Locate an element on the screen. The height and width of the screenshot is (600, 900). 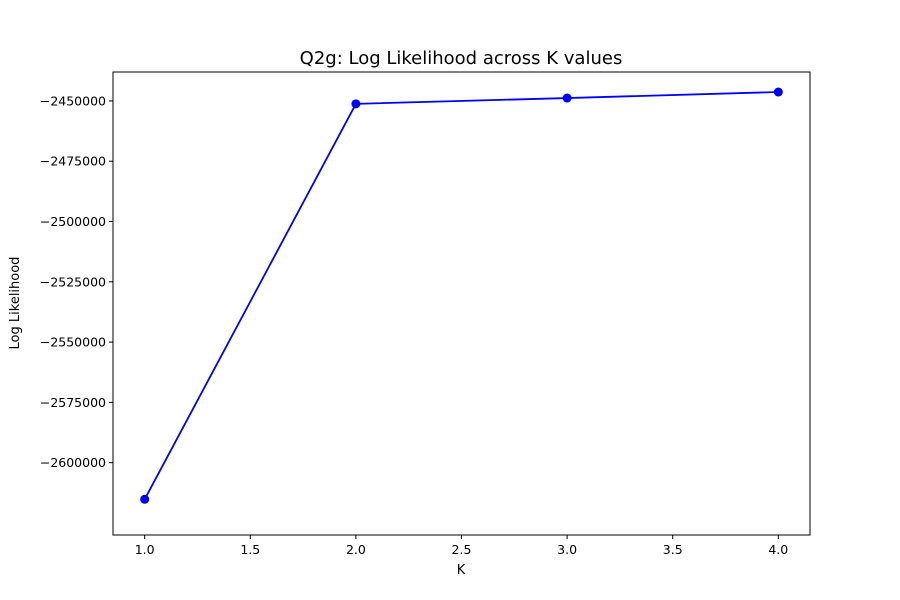
y-tick-label: −2575000 is located at coordinates (73, 402).